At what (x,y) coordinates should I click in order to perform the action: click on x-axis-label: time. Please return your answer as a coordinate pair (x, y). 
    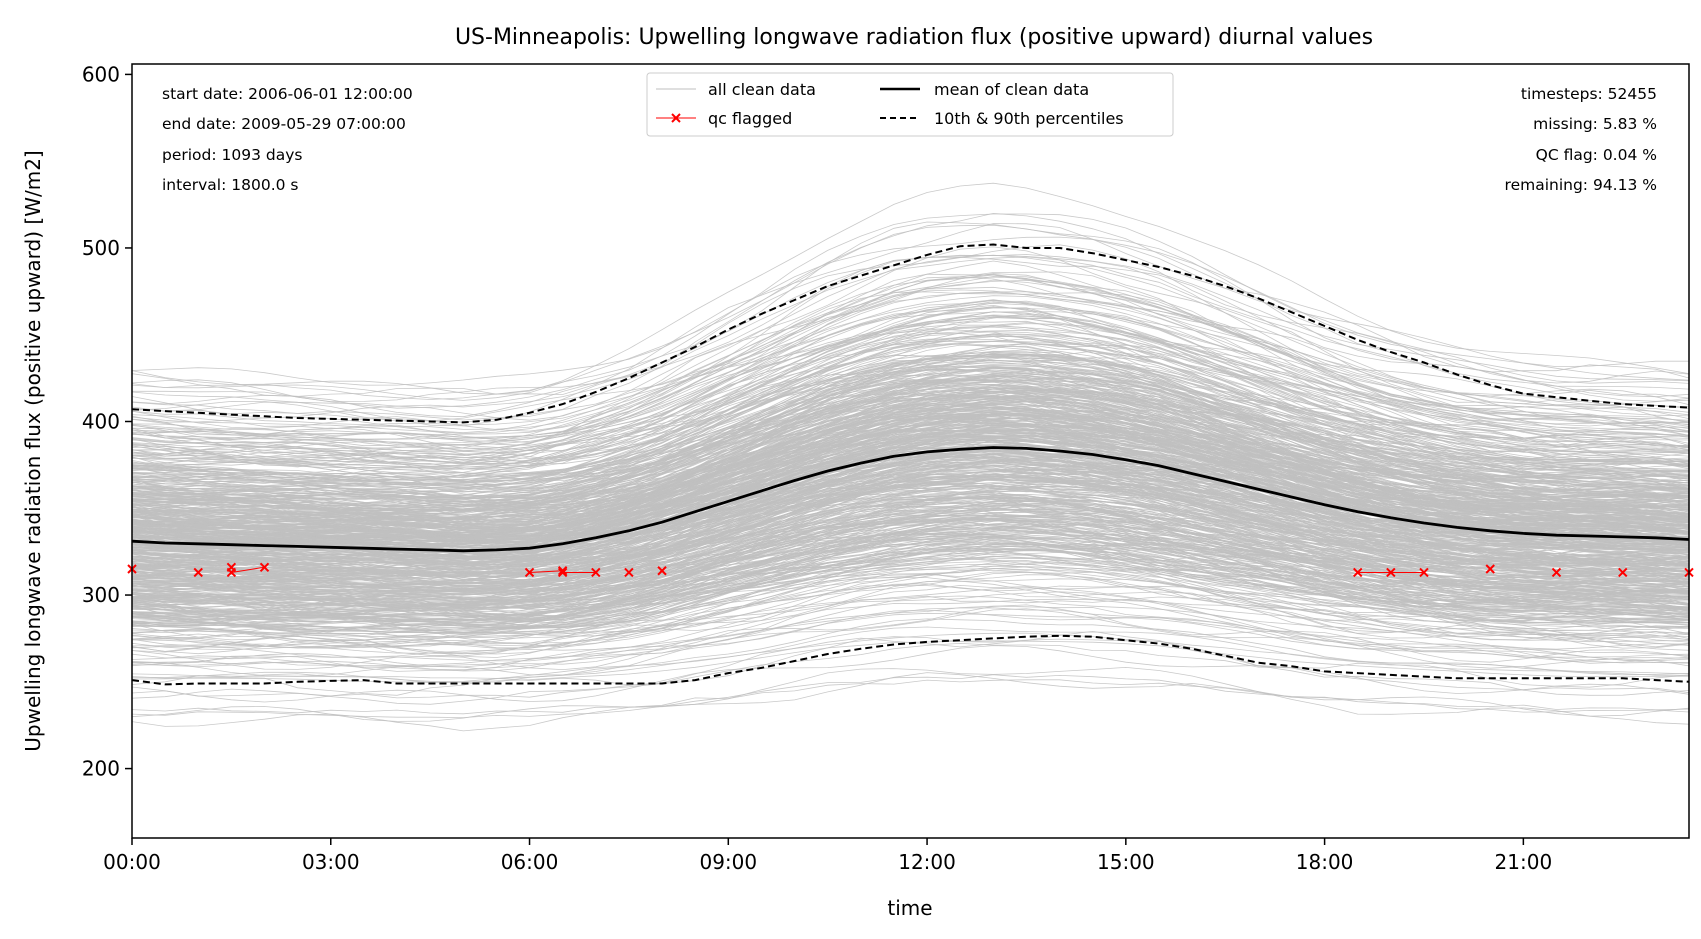
    Looking at the image, I should click on (909, 908).